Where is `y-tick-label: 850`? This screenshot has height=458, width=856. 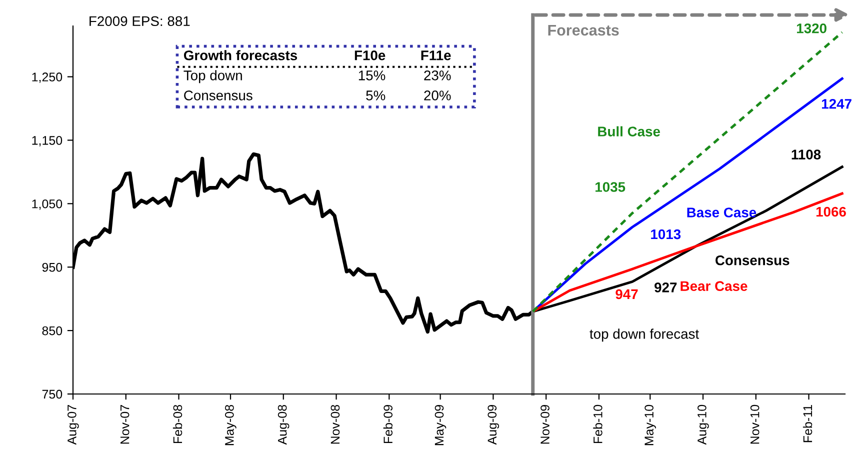
y-tick-label: 850 is located at coordinates (52, 331).